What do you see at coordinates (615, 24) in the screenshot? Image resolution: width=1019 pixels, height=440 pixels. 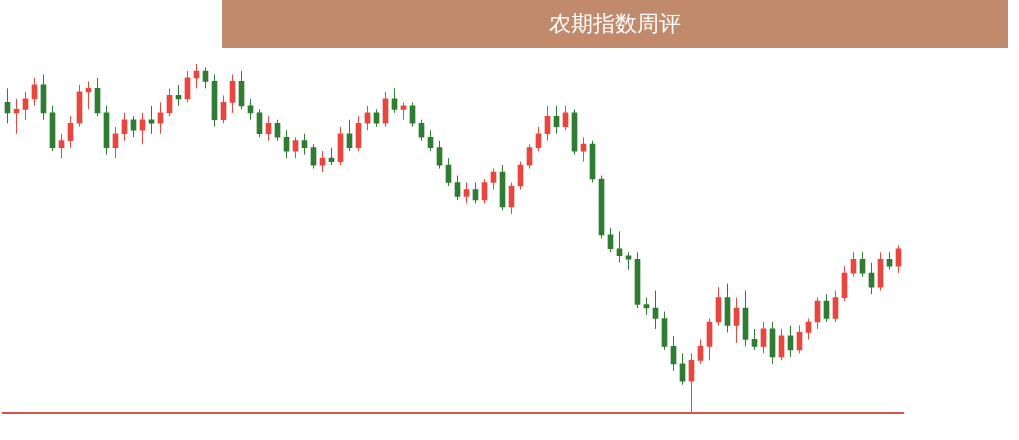 I see `chart-title: 农期指数周评` at bounding box center [615, 24].